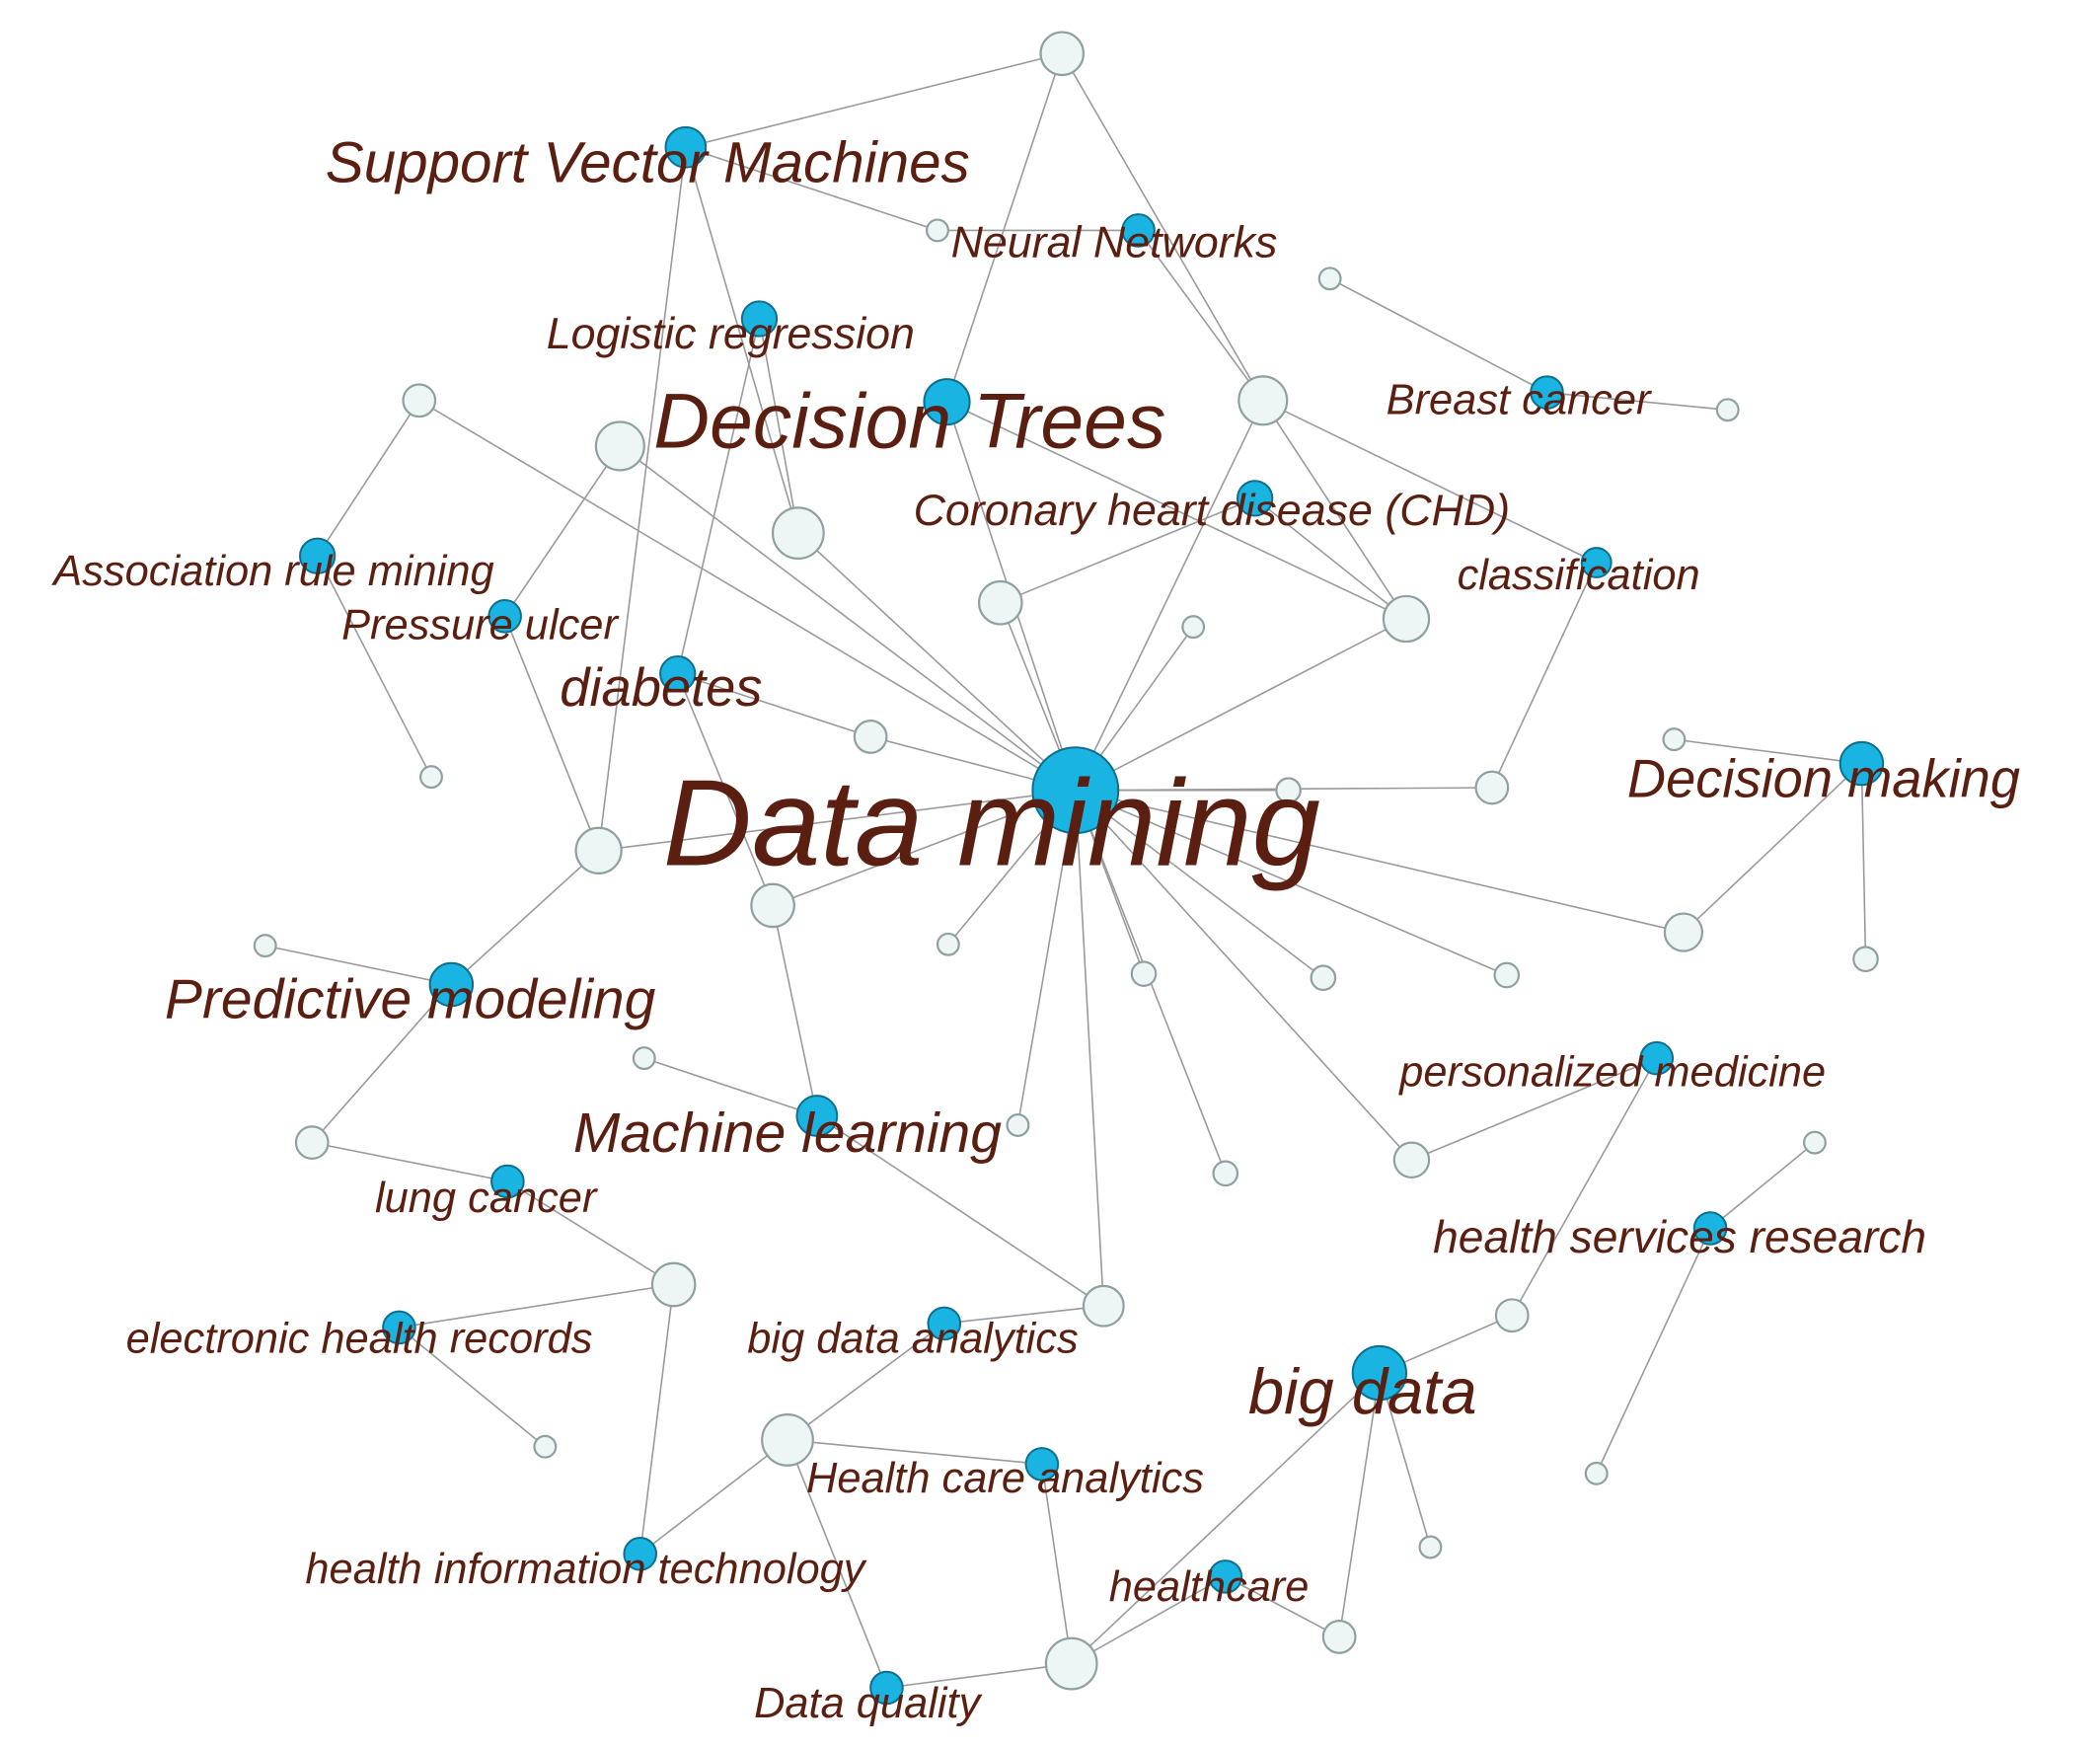 Image resolution: width=2100 pixels, height=1748 pixels. What do you see at coordinates (451, 984) in the screenshot?
I see `keyword-node-icon-predictive-modeling` at bounding box center [451, 984].